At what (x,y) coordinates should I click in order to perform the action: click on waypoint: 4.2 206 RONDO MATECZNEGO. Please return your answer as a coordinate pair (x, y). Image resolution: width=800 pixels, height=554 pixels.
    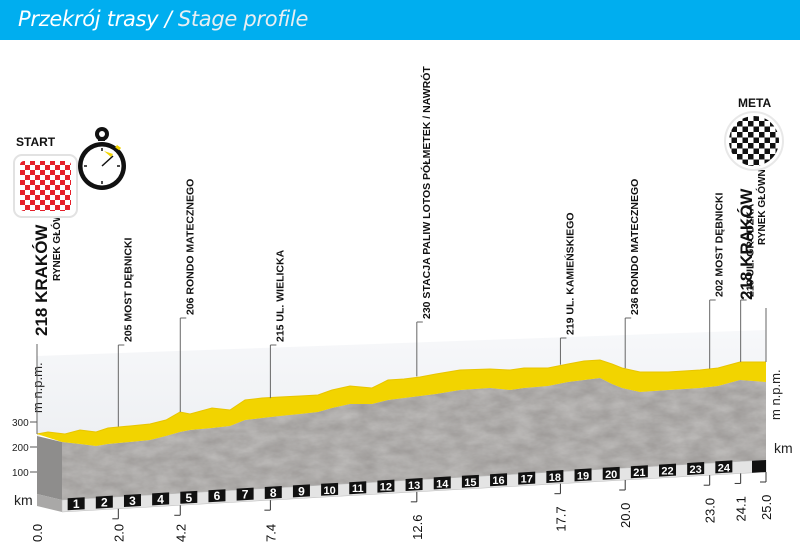
    Looking at the image, I should click on (184, 360).